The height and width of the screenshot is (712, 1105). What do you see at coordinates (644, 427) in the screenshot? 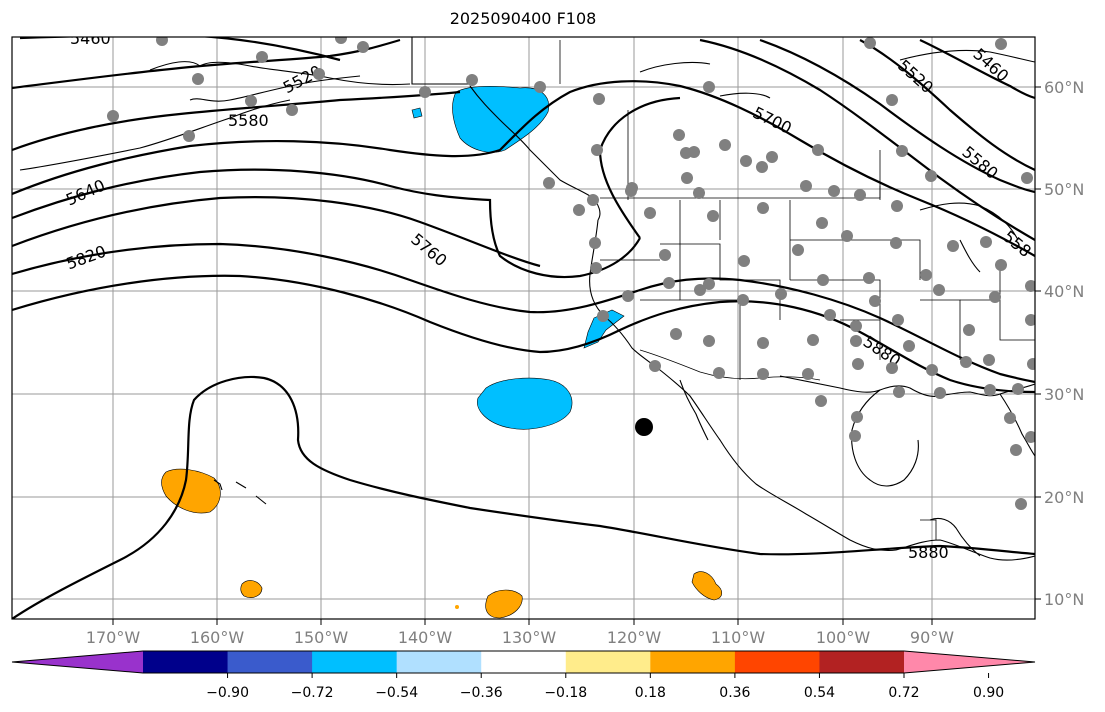
I see `location-marker` at bounding box center [644, 427].